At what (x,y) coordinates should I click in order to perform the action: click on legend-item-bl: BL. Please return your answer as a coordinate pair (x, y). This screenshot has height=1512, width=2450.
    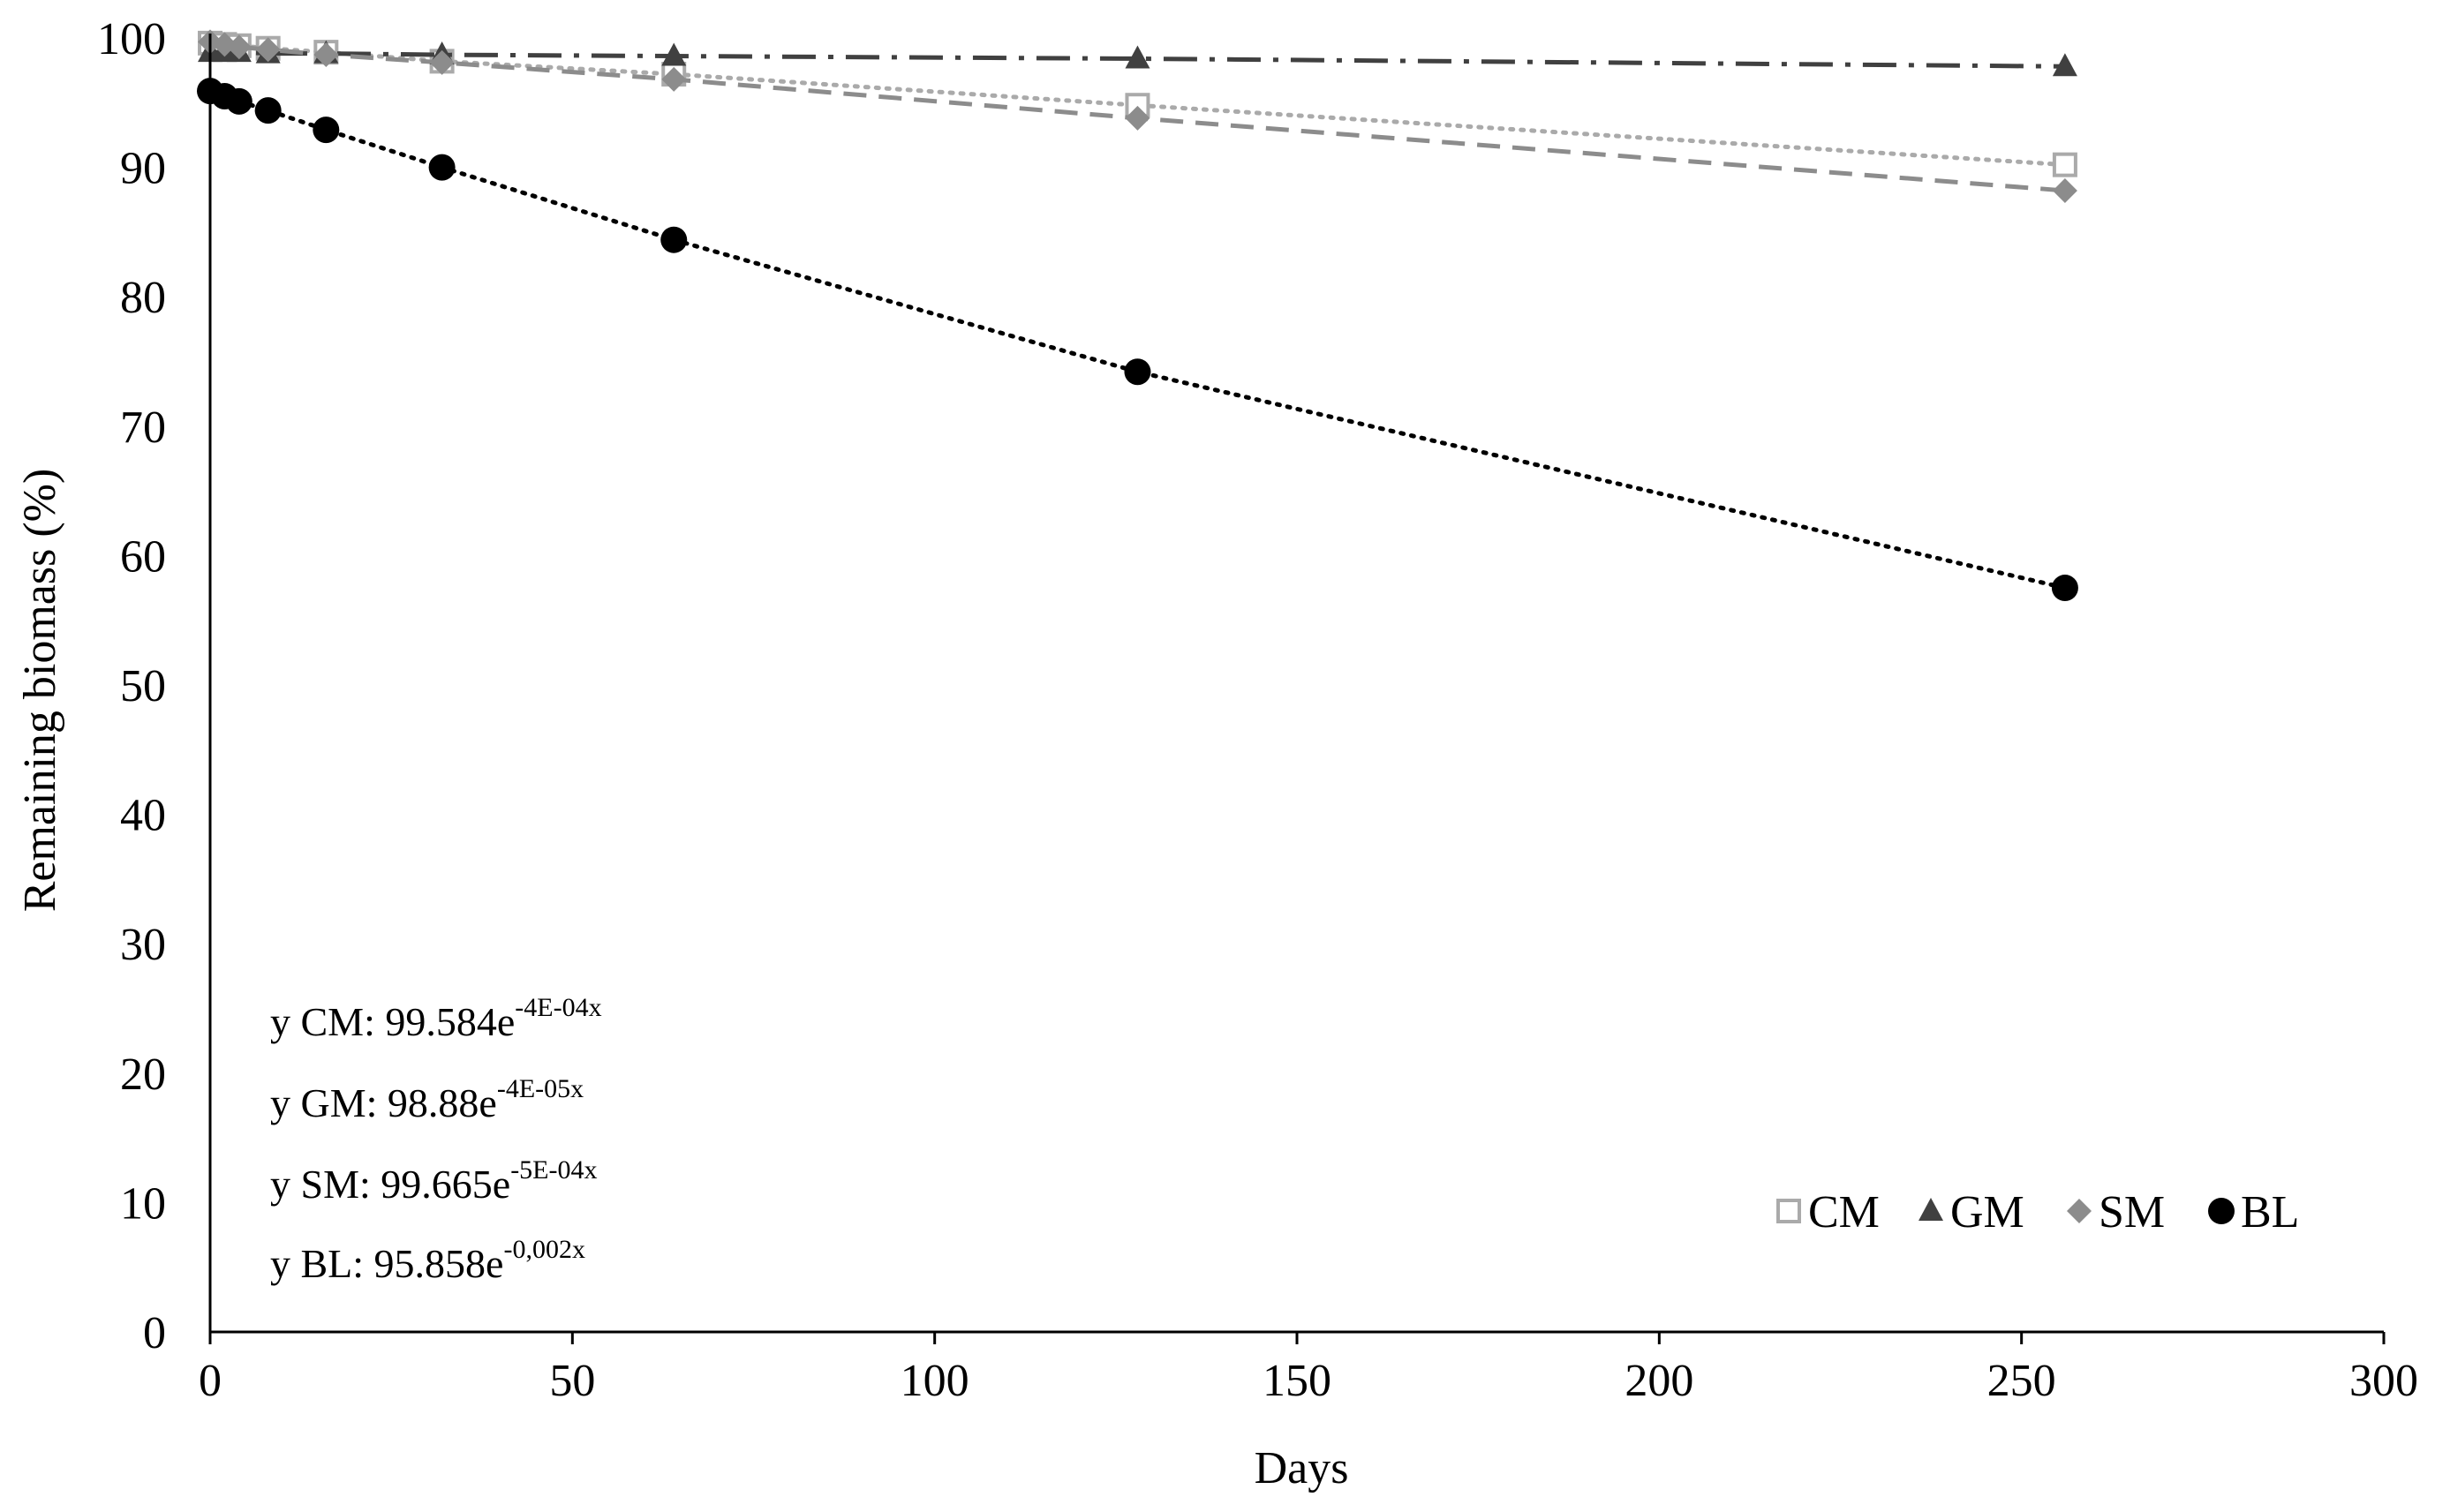
    Looking at the image, I should click on (2253, 1212).